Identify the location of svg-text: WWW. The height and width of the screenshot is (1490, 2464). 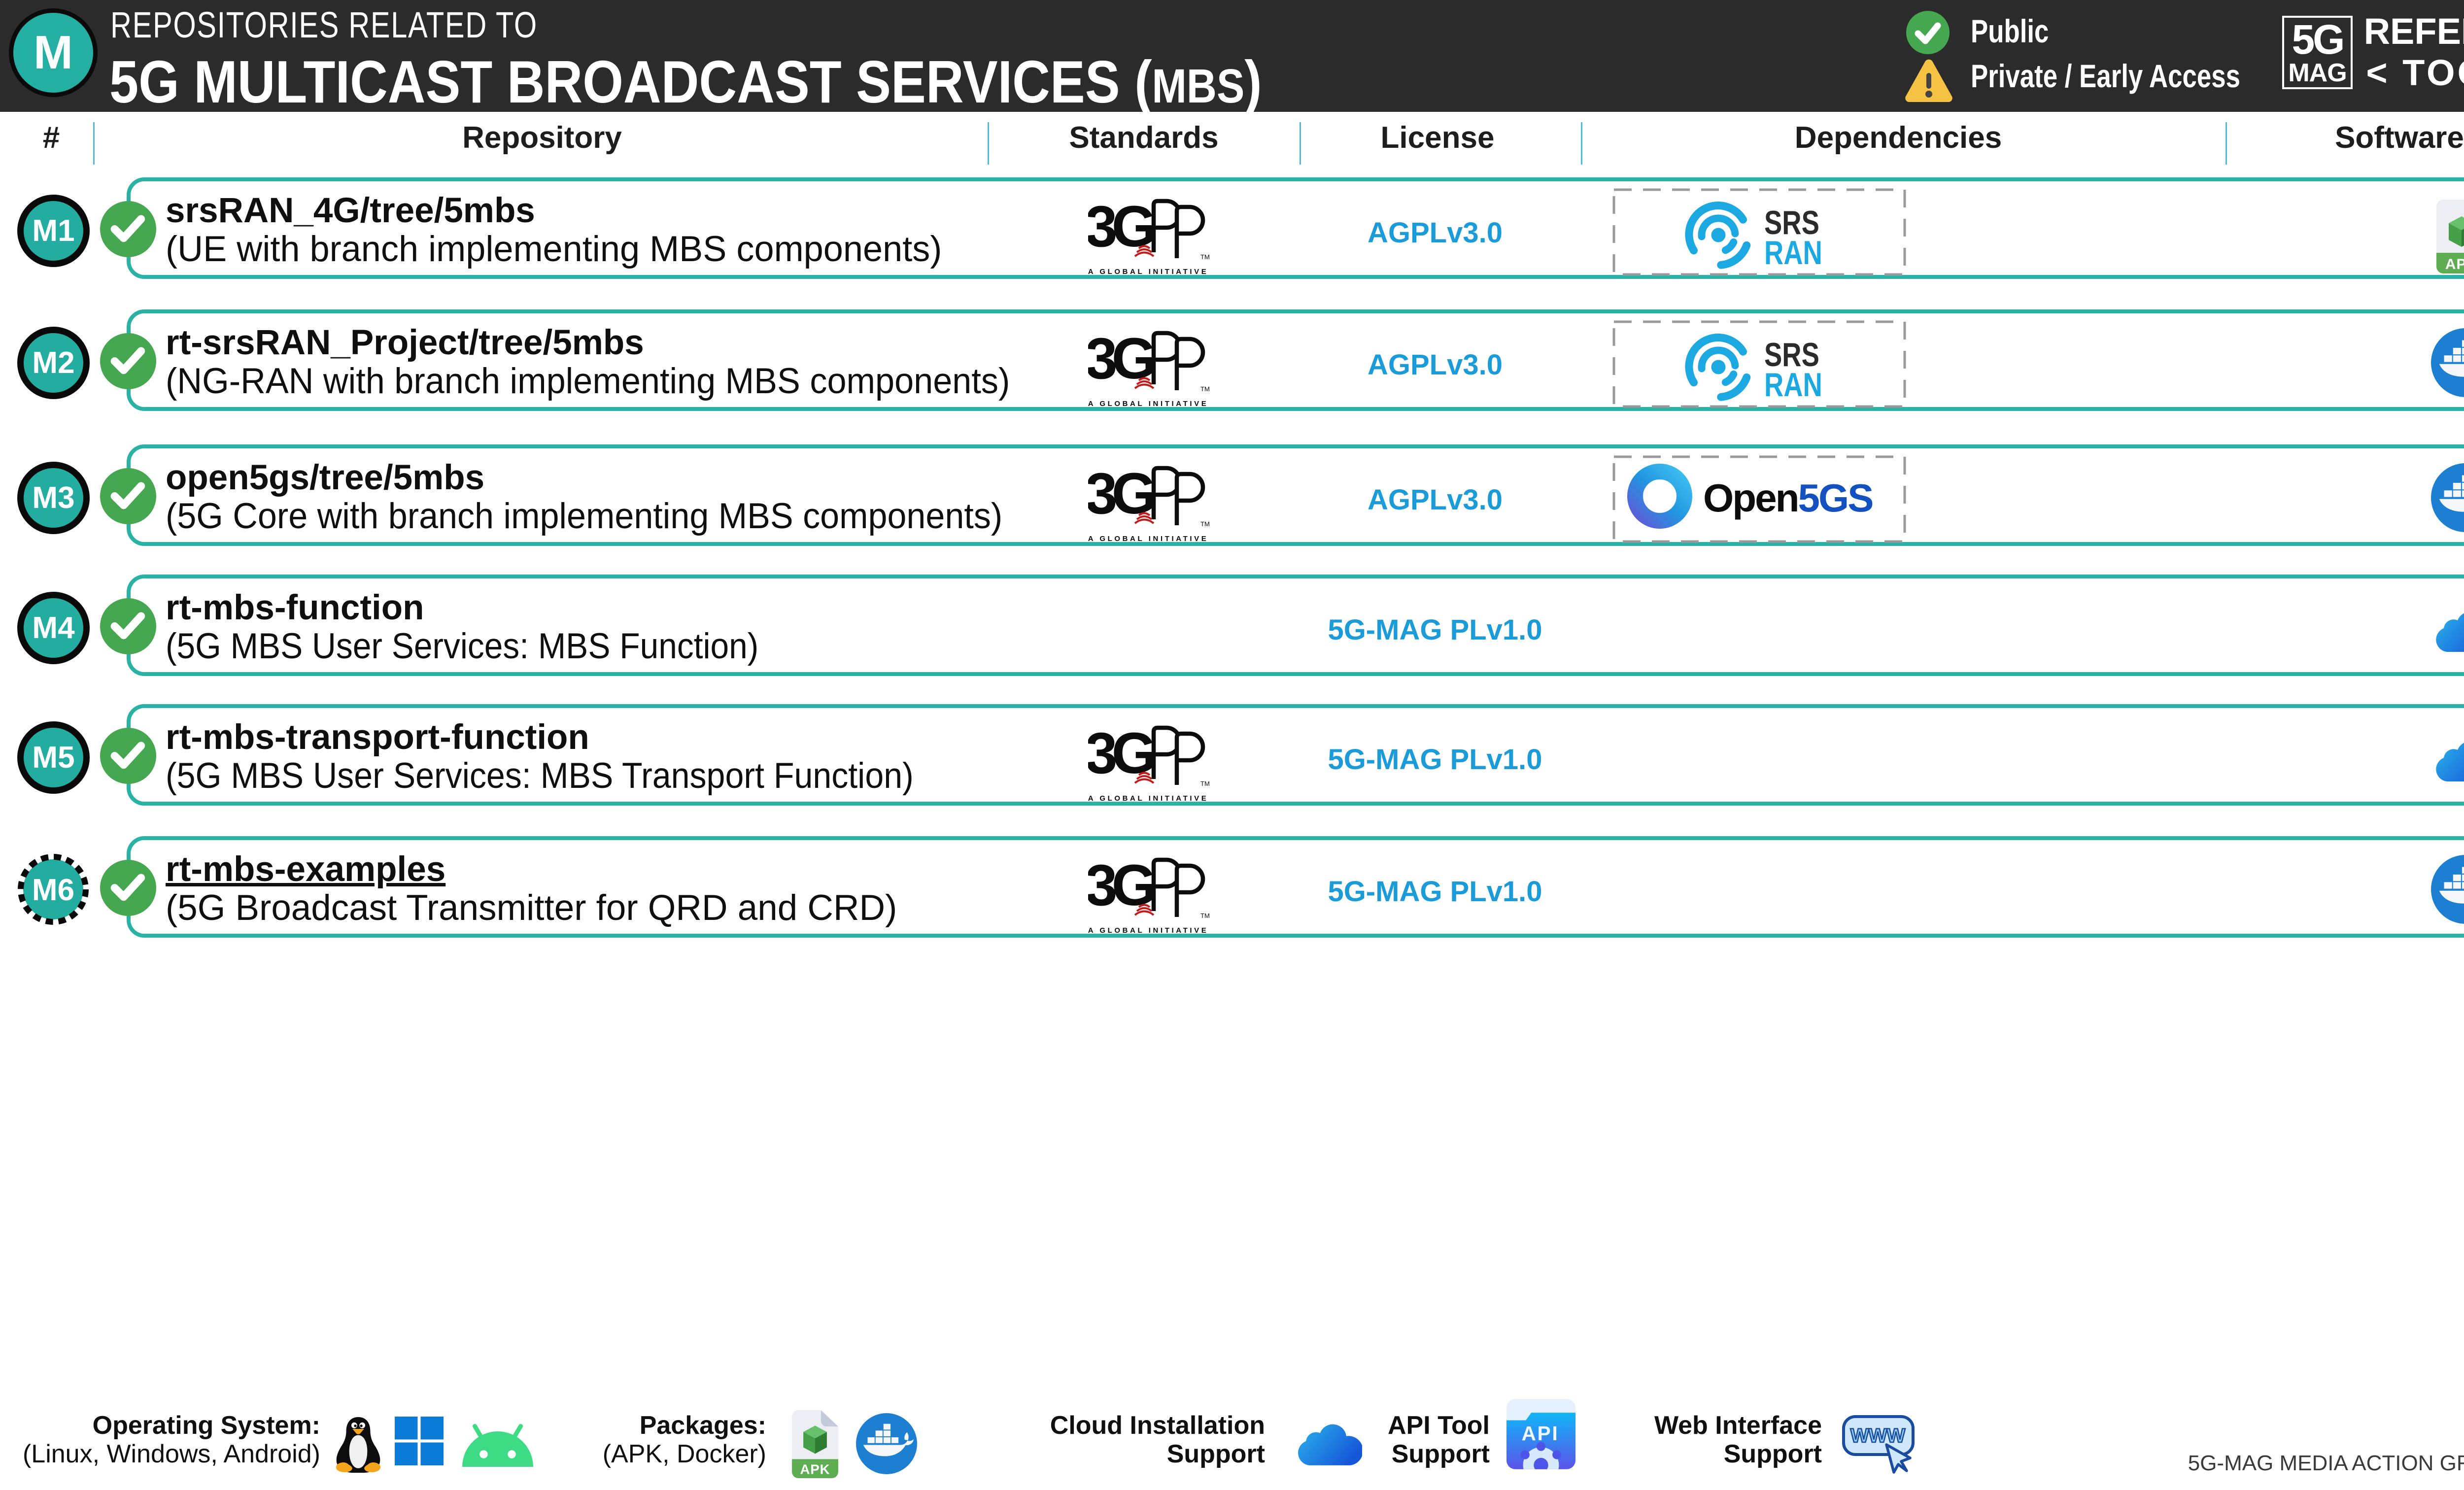
(1878, 1436).